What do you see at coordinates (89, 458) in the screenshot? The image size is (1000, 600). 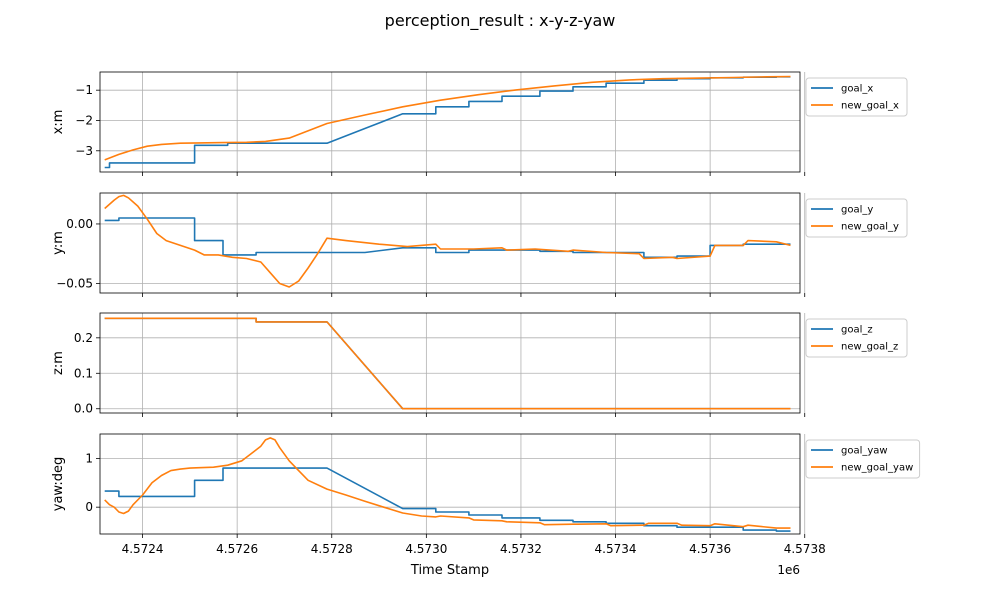 I see `y-tick-label: 1` at bounding box center [89, 458].